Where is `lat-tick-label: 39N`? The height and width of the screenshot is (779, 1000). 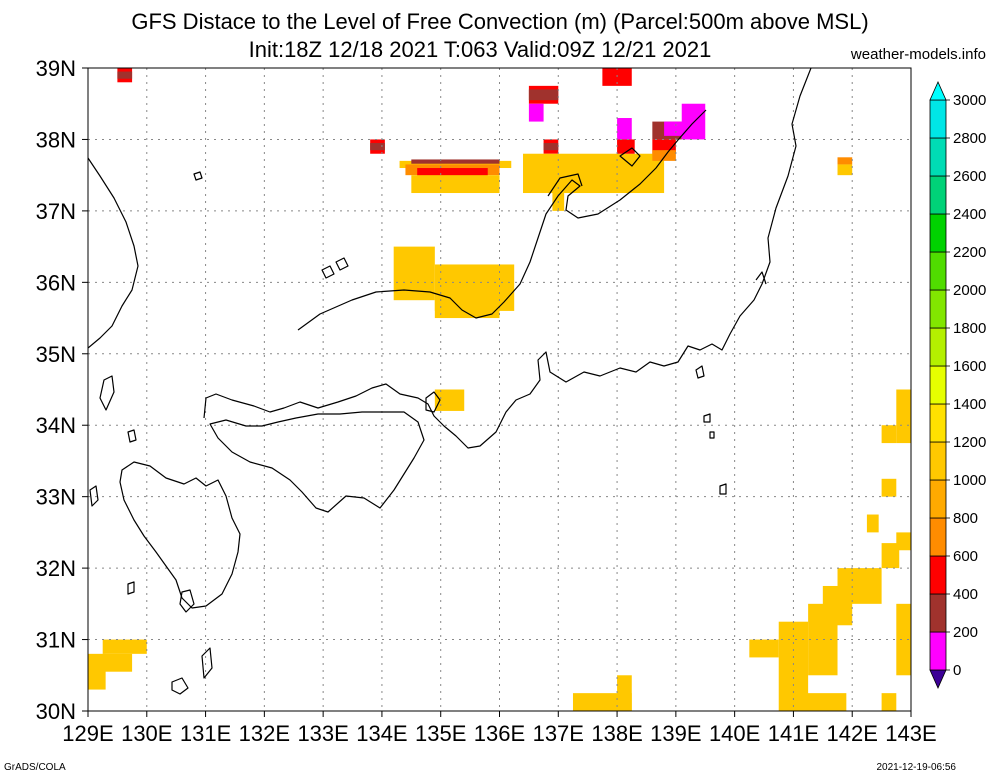
lat-tick-label: 39N is located at coordinates (56, 68).